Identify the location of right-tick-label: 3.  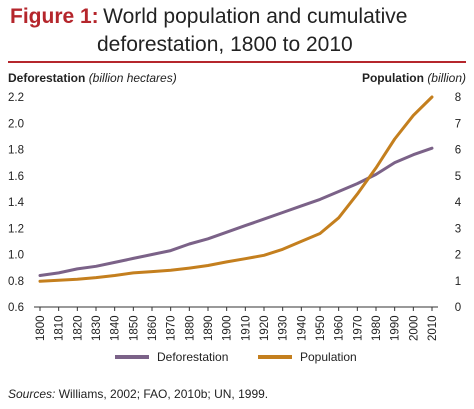
(458, 229).